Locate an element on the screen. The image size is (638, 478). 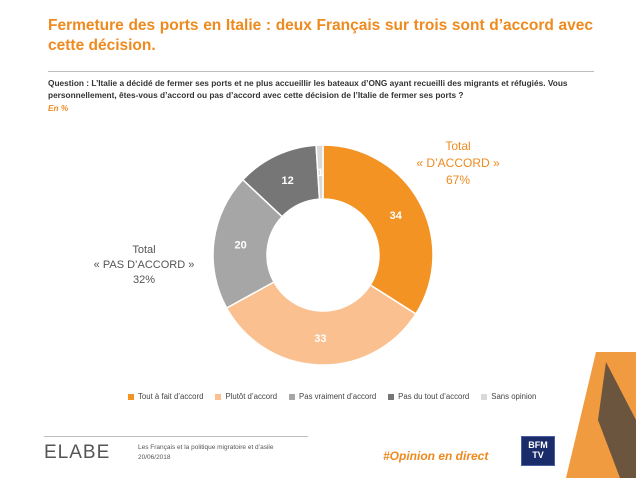
total-pas-accord-line3: 32% is located at coordinates (144, 280).